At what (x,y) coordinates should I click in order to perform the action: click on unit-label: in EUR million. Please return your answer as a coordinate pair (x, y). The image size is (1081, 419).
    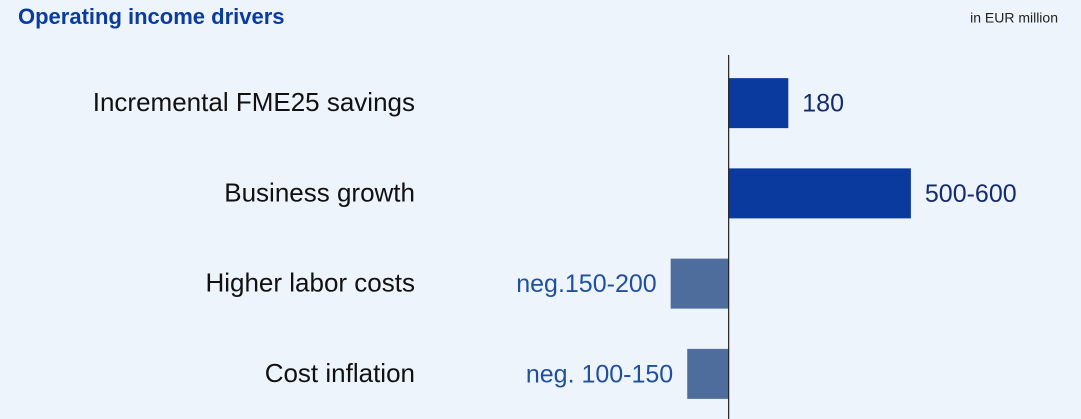
    Looking at the image, I should click on (1014, 18).